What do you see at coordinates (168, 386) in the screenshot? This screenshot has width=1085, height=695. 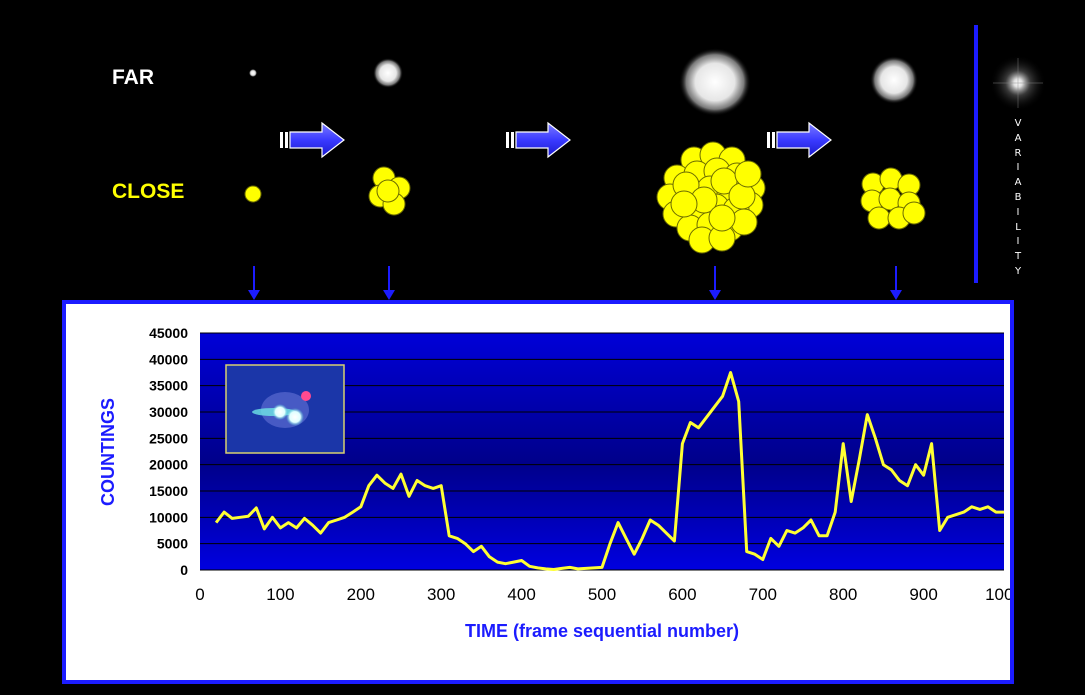 I see `y-tick-label: 35000` at bounding box center [168, 386].